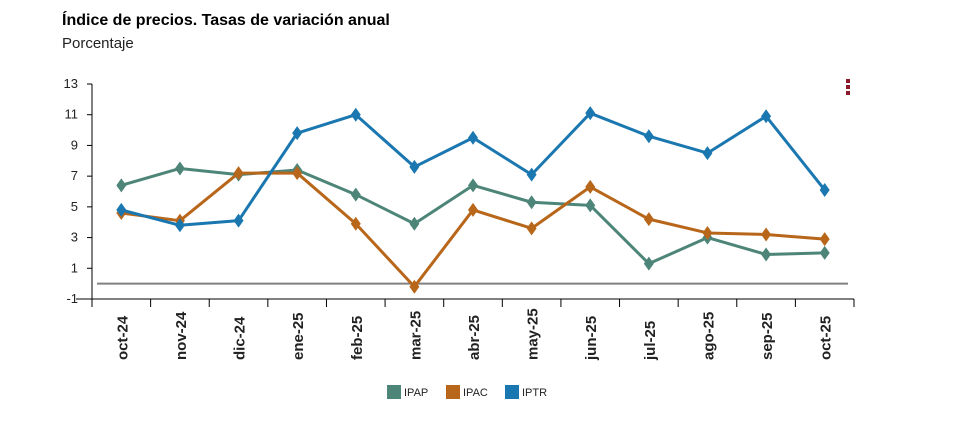 The image size is (965, 424). I want to click on more-options-icon, so click(848, 88).